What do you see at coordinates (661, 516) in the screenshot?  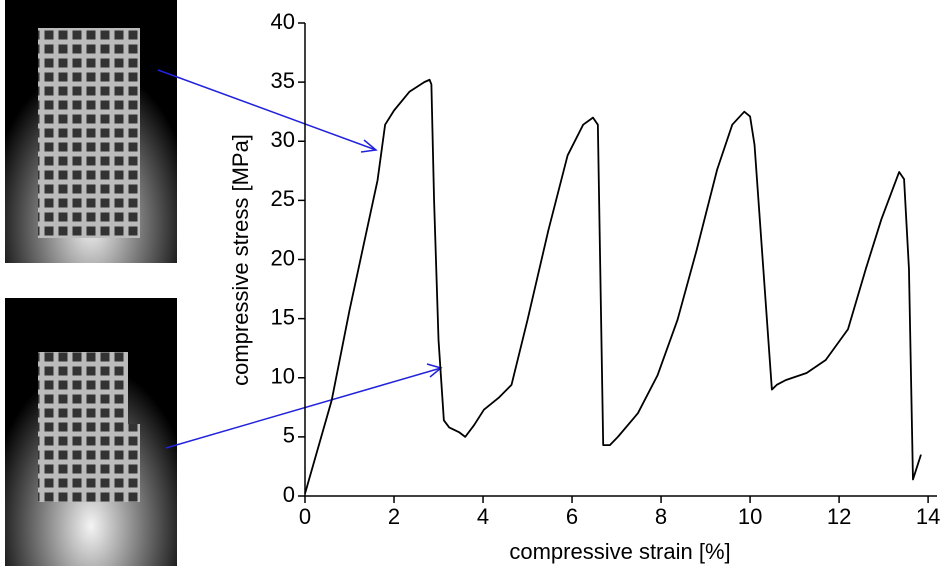 I see `x-tick-label: 8` at bounding box center [661, 516].